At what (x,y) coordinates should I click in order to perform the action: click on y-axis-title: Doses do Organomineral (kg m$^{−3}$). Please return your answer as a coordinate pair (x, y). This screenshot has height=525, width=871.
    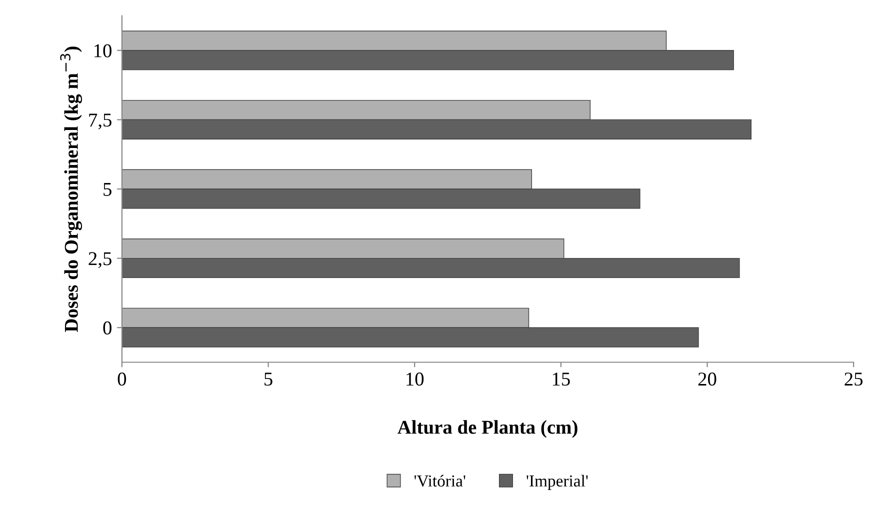
    Looking at the image, I should click on (71, 189).